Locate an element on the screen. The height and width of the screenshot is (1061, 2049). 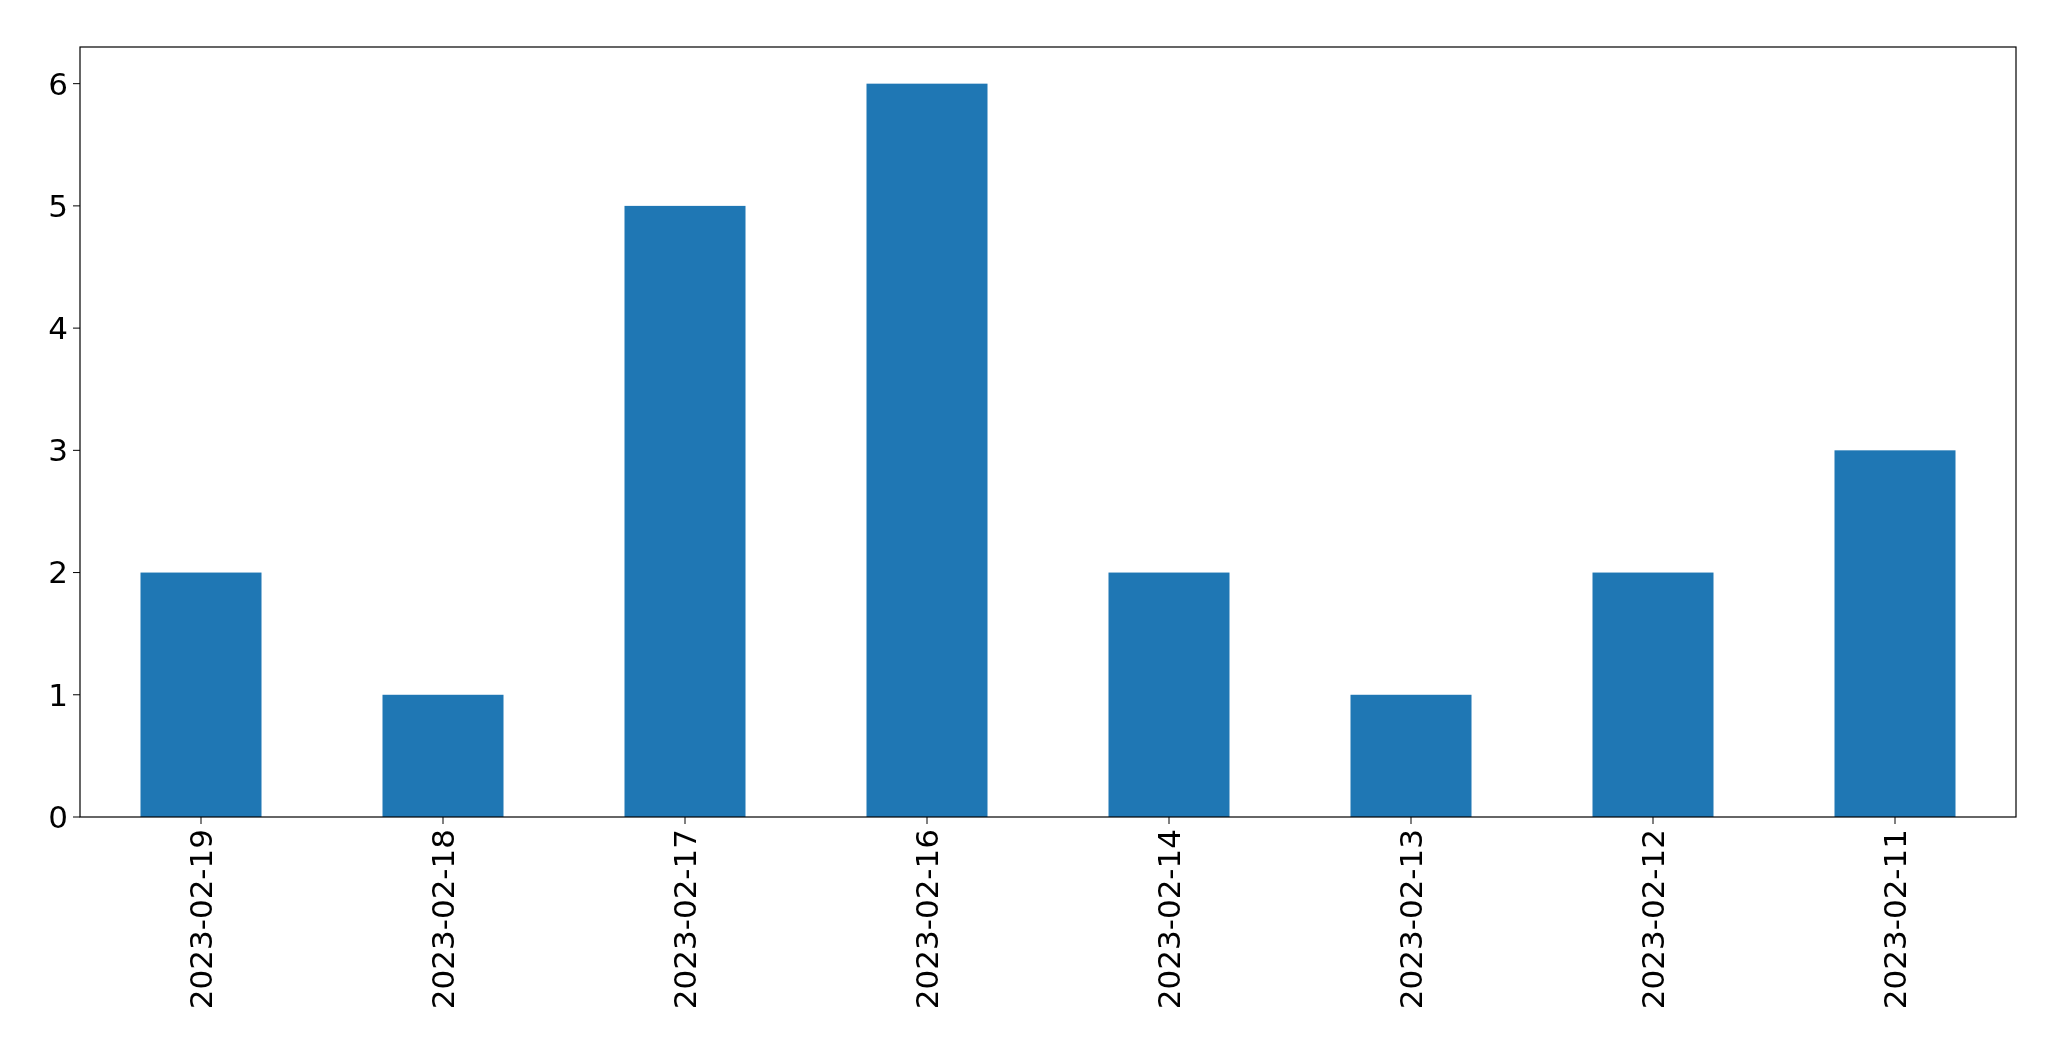
y-tick-label: 5 is located at coordinates (58, 205).